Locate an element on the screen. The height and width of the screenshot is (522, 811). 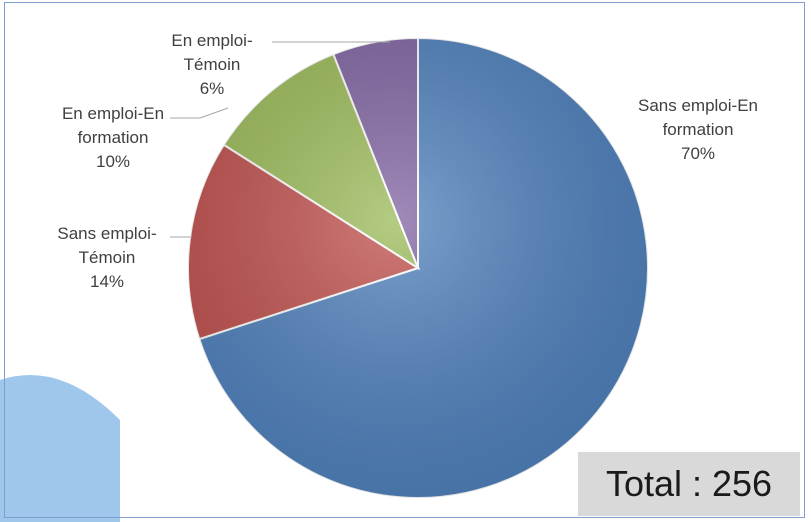
data-label: Sans emploi-Témoin 14% is located at coordinates (107, 258).